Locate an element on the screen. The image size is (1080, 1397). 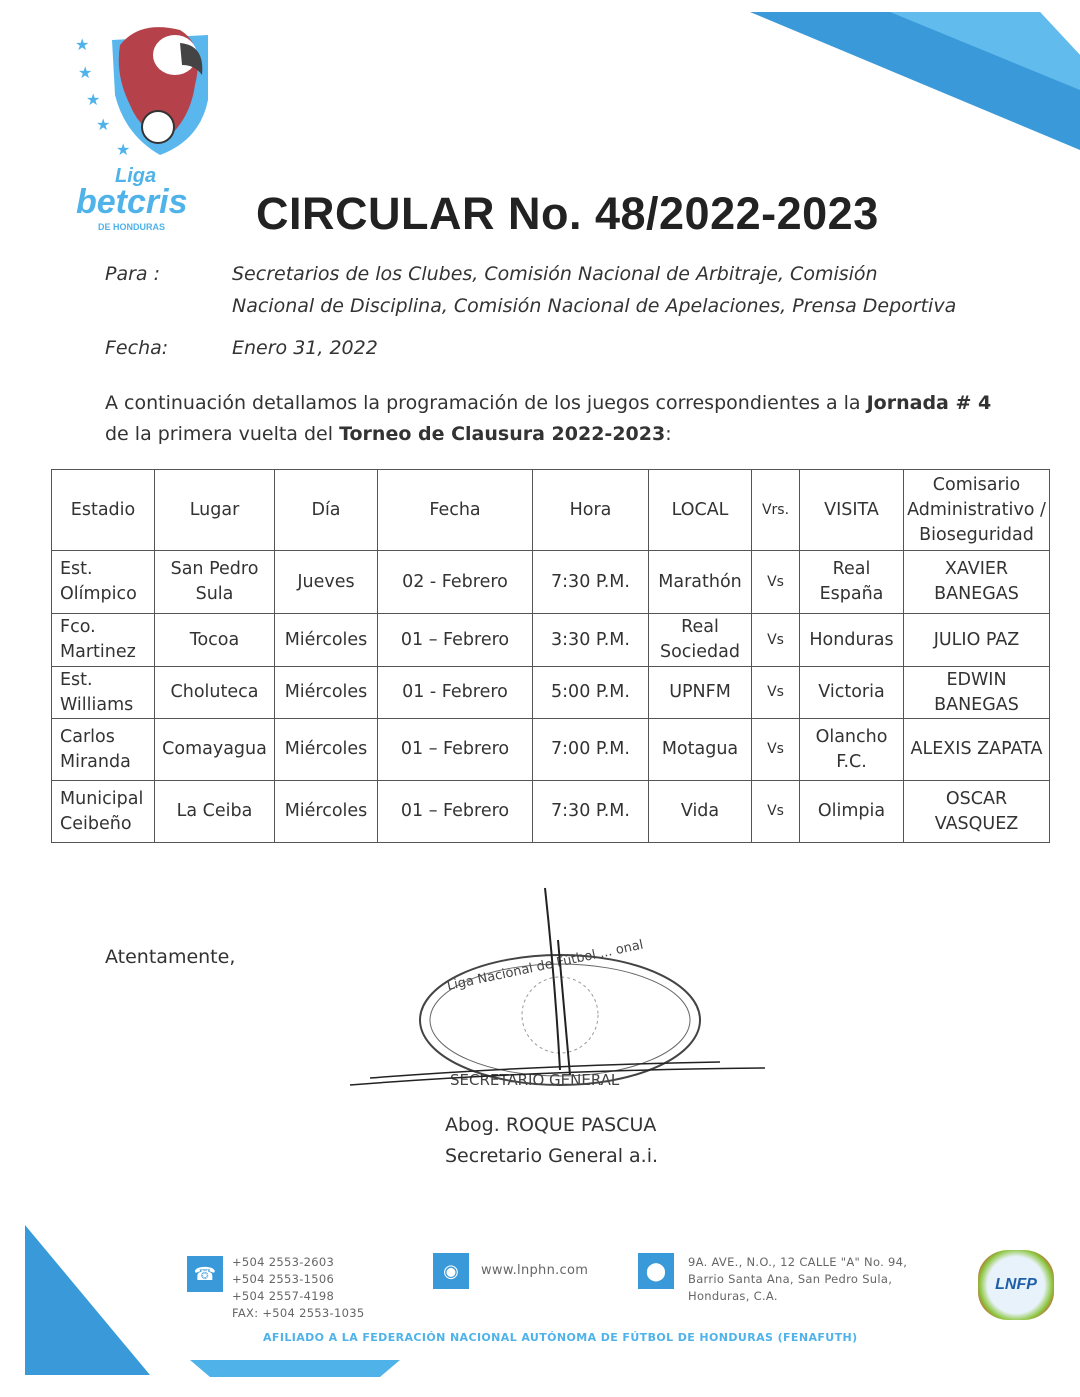
table-cell: Choluteca is located at coordinates (214, 692).